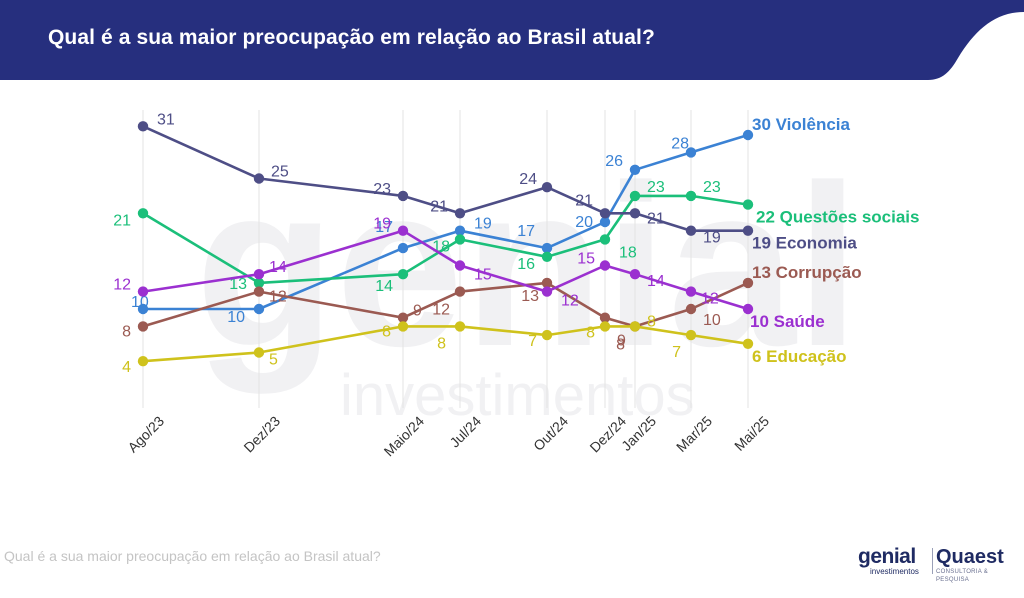  Describe the element at coordinates (656, 281) in the screenshot. I see `data-label-saude: 14` at that location.